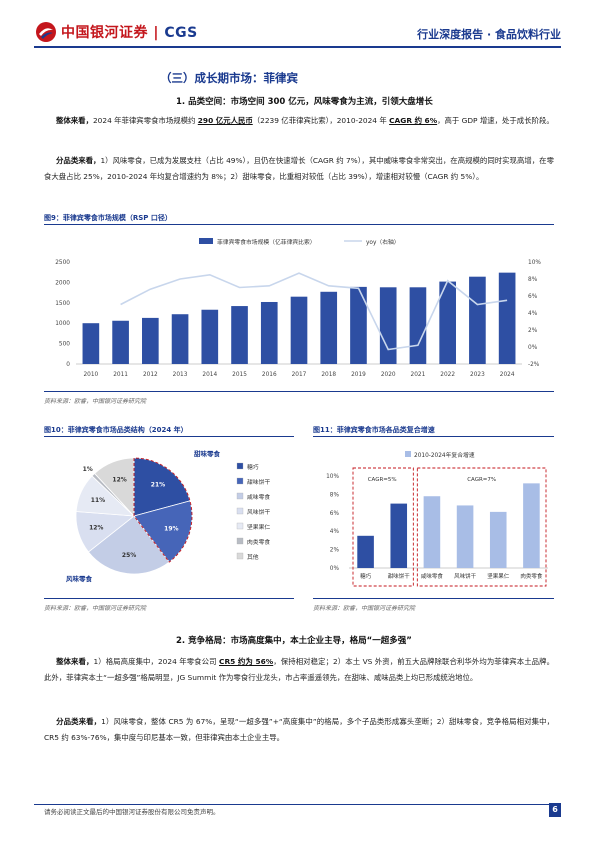  I want to click on fig10-source: 资料来源：欧睿，中国银河证券研究院, so click(95, 608).